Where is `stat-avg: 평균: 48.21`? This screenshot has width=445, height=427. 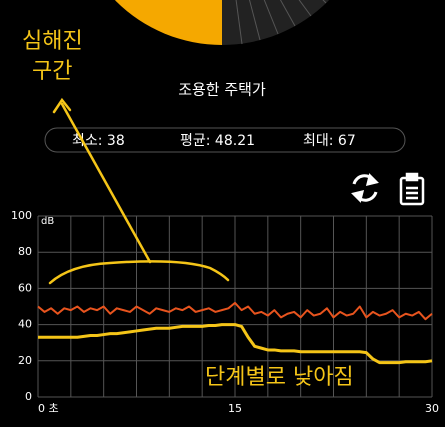
stat-avg: 평균: 48.21 is located at coordinates (217, 141).